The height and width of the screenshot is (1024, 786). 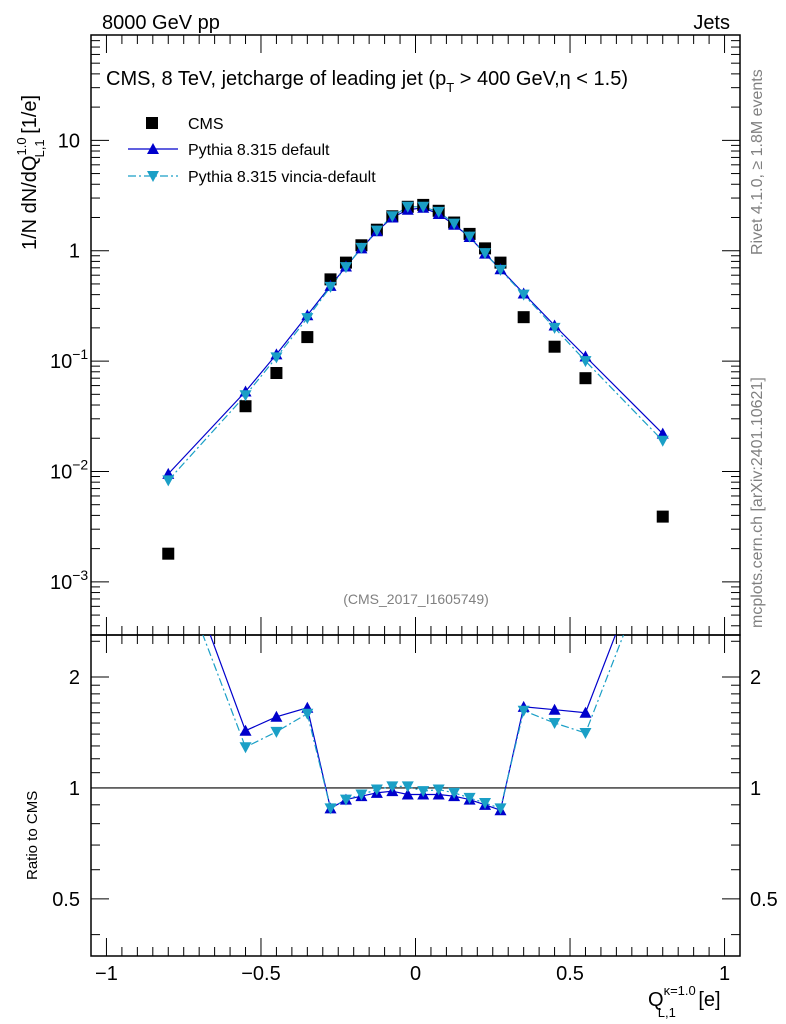 I want to click on ratio-line-default, so click(x=413, y=723).